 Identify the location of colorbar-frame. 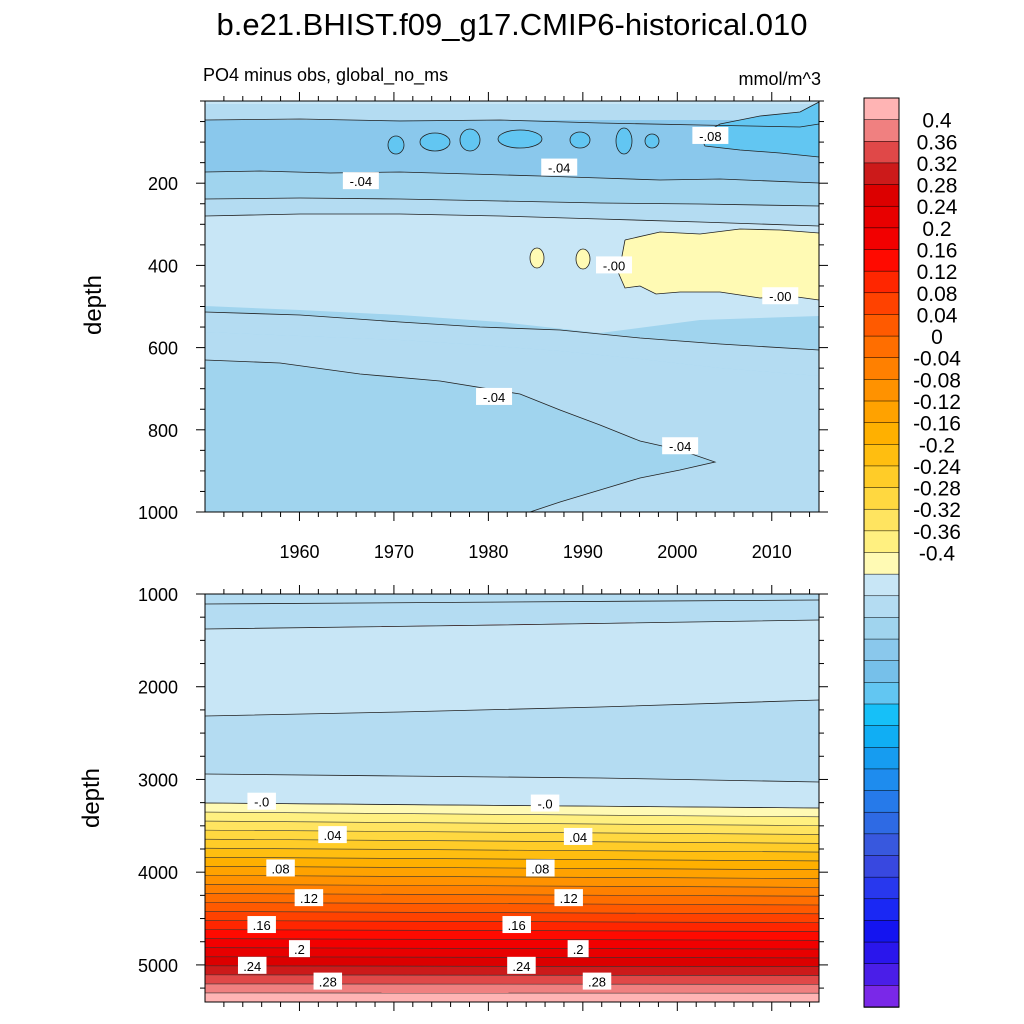
(881, 552).